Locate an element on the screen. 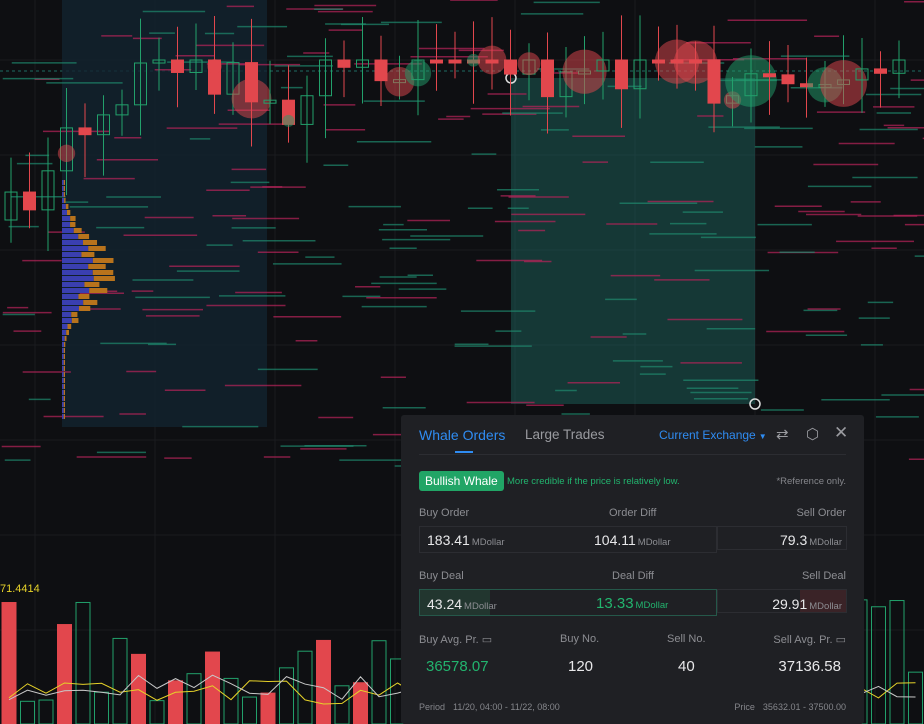 Image resolution: width=924 pixels, height=724 pixels. swap-icon: ⇄ is located at coordinates (782, 434).